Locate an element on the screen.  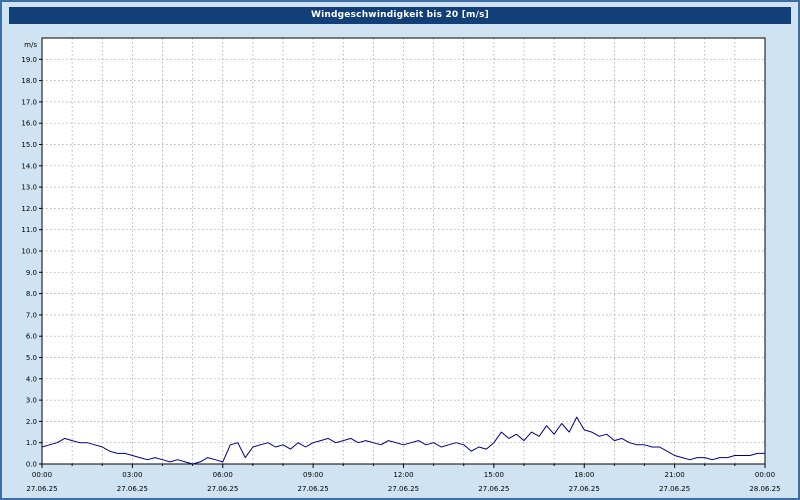
y-axis-tick-label: 11.0 is located at coordinates (29, 230).